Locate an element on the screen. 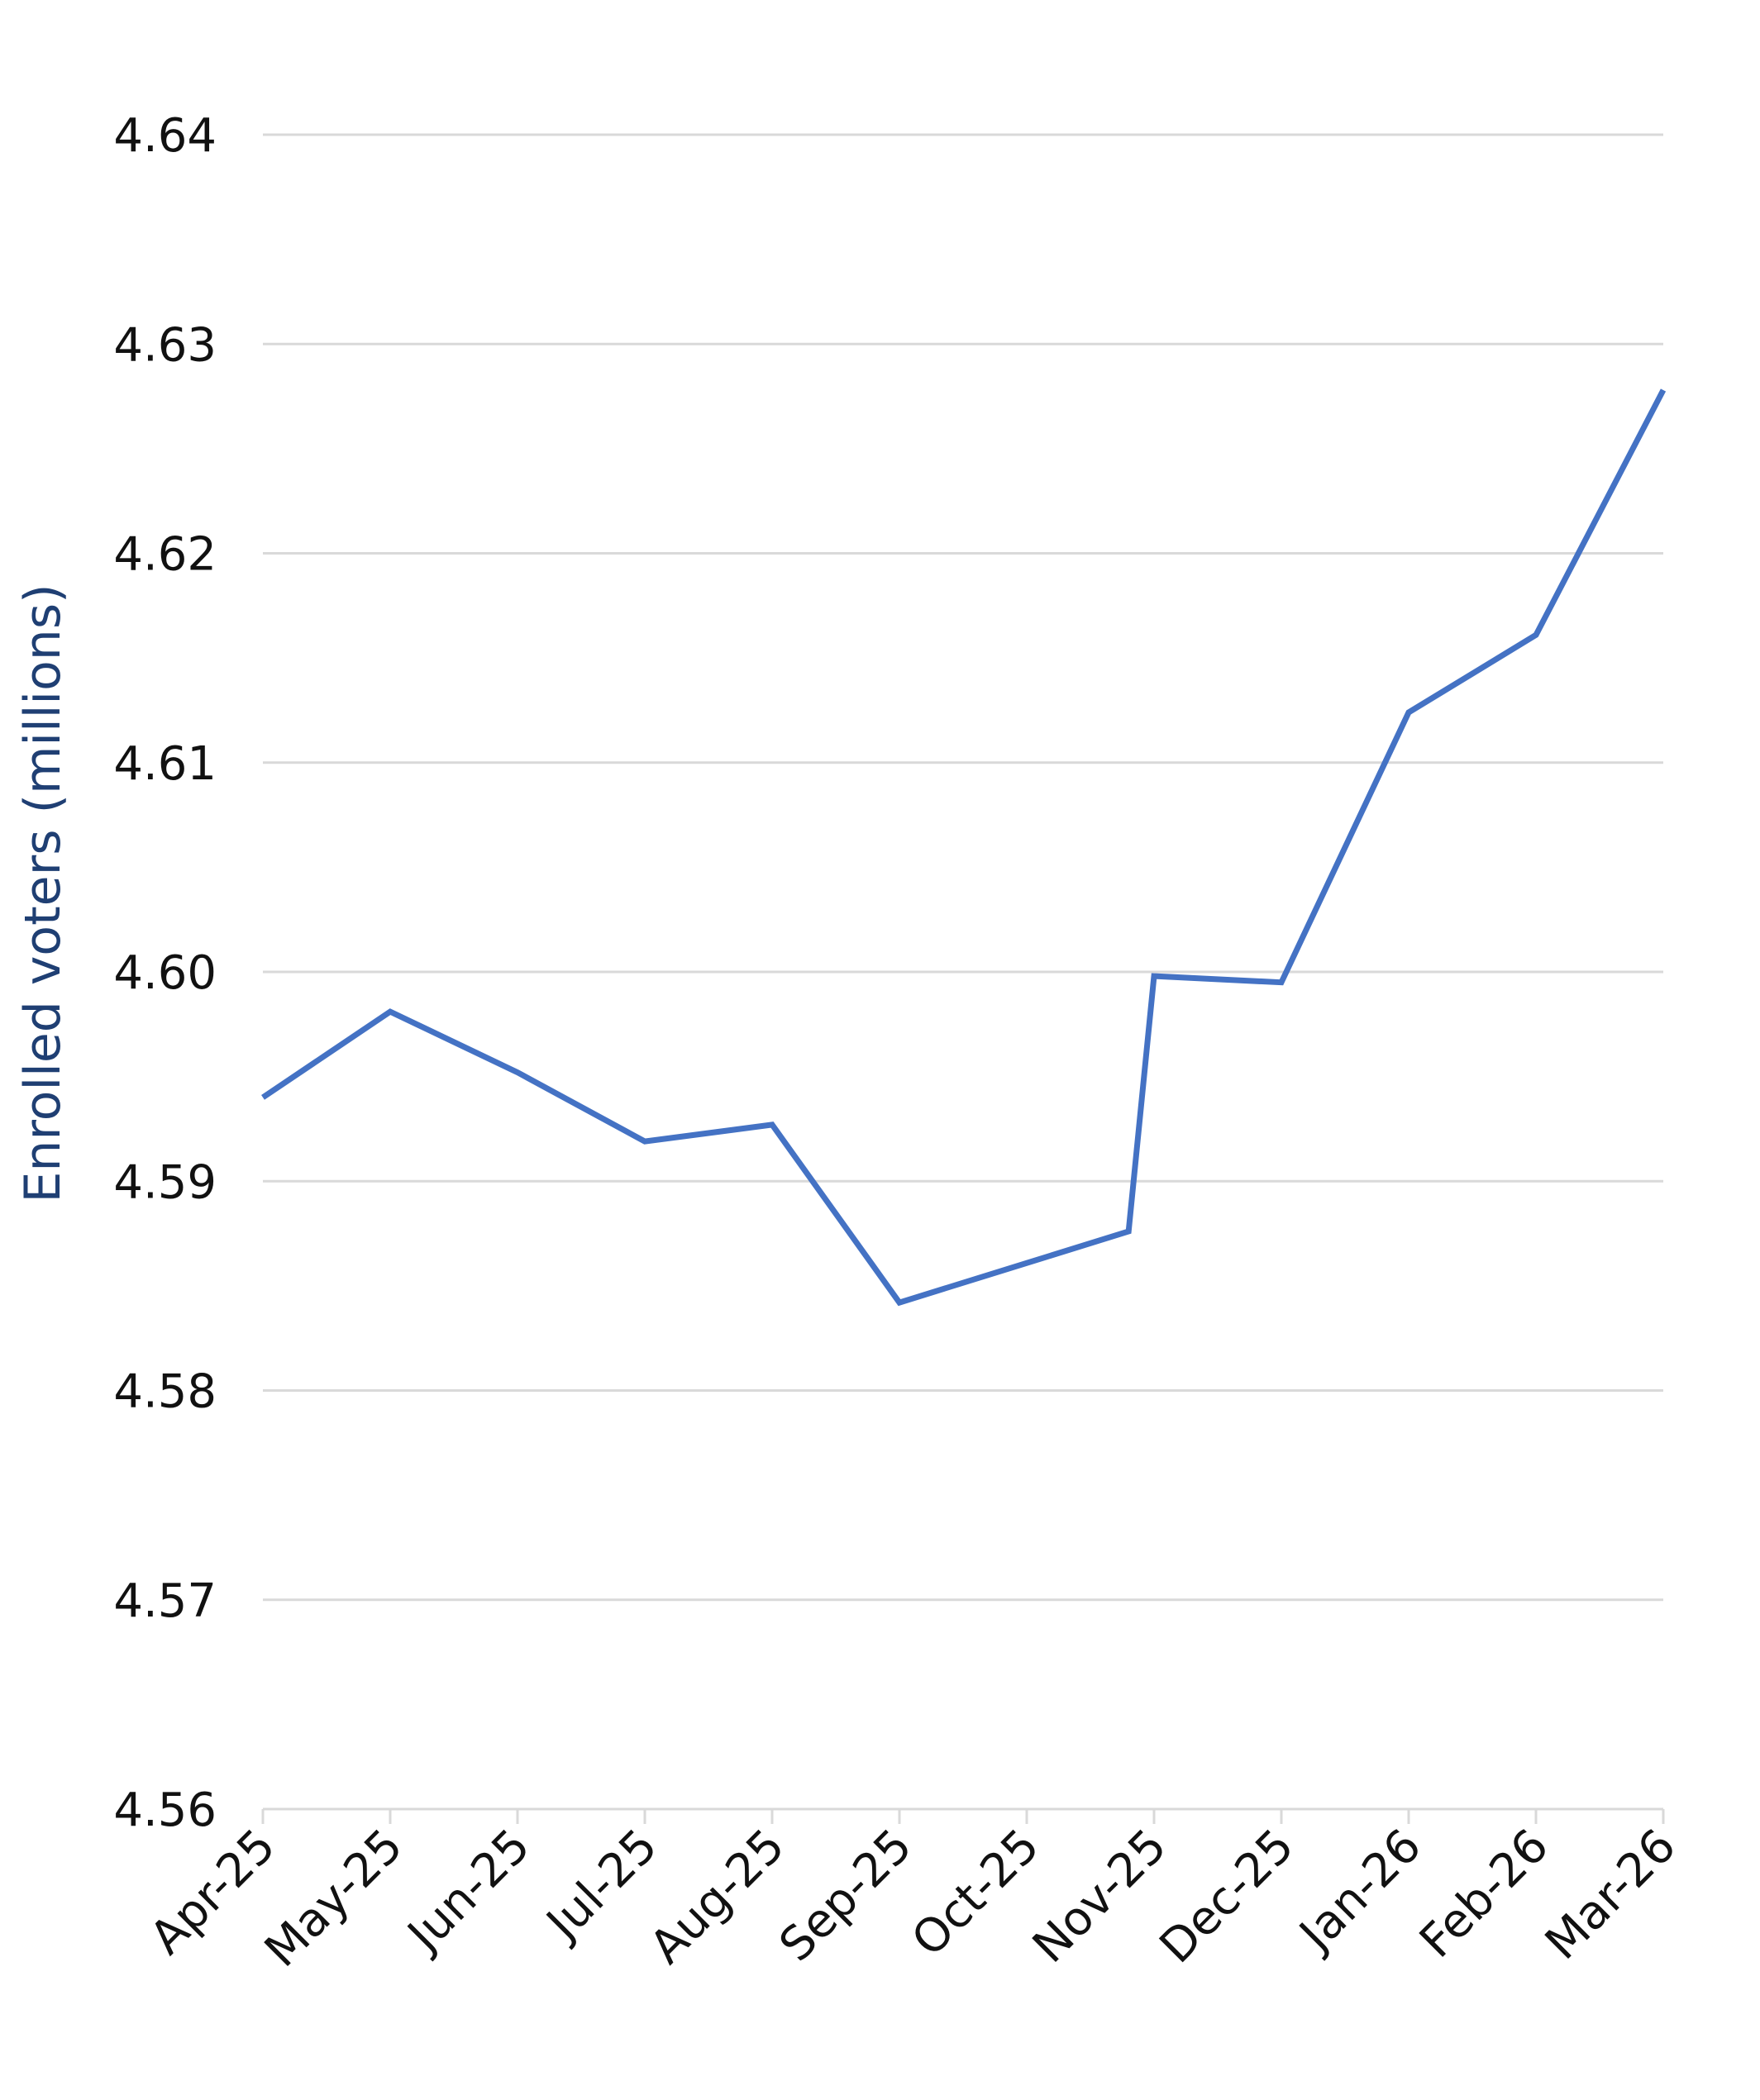 The width and height of the screenshot is (1760, 2100). x-tick-label: May-25 is located at coordinates (334, 1898).